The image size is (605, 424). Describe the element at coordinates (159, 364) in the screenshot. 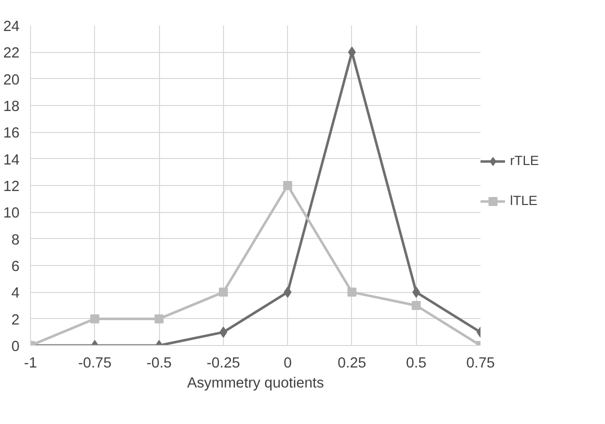

I see `x-tick-label: -0.5` at that location.